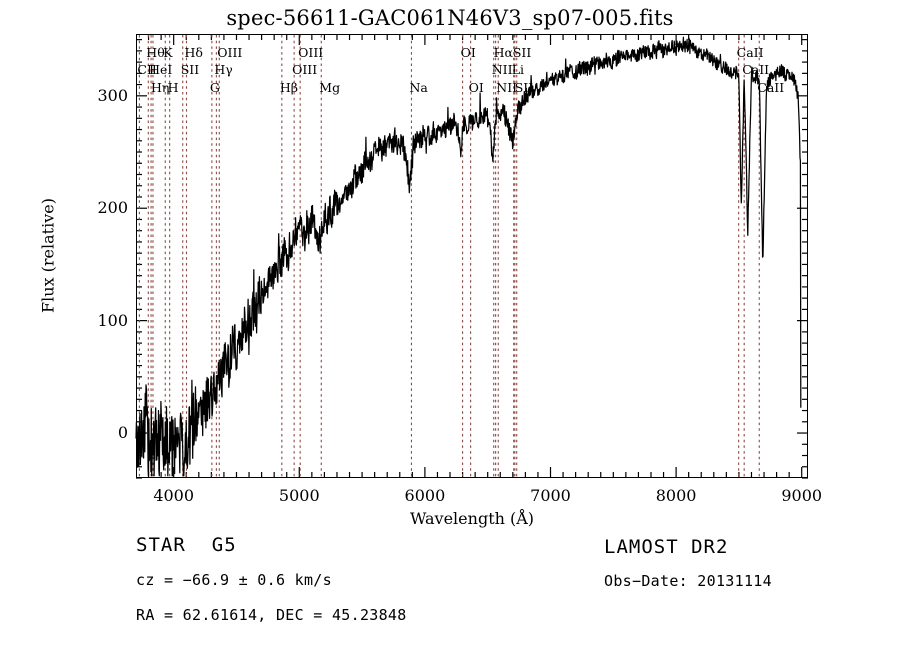  What do you see at coordinates (112, 320) in the screenshot?
I see `y-tick-label-100: 100` at bounding box center [112, 320].